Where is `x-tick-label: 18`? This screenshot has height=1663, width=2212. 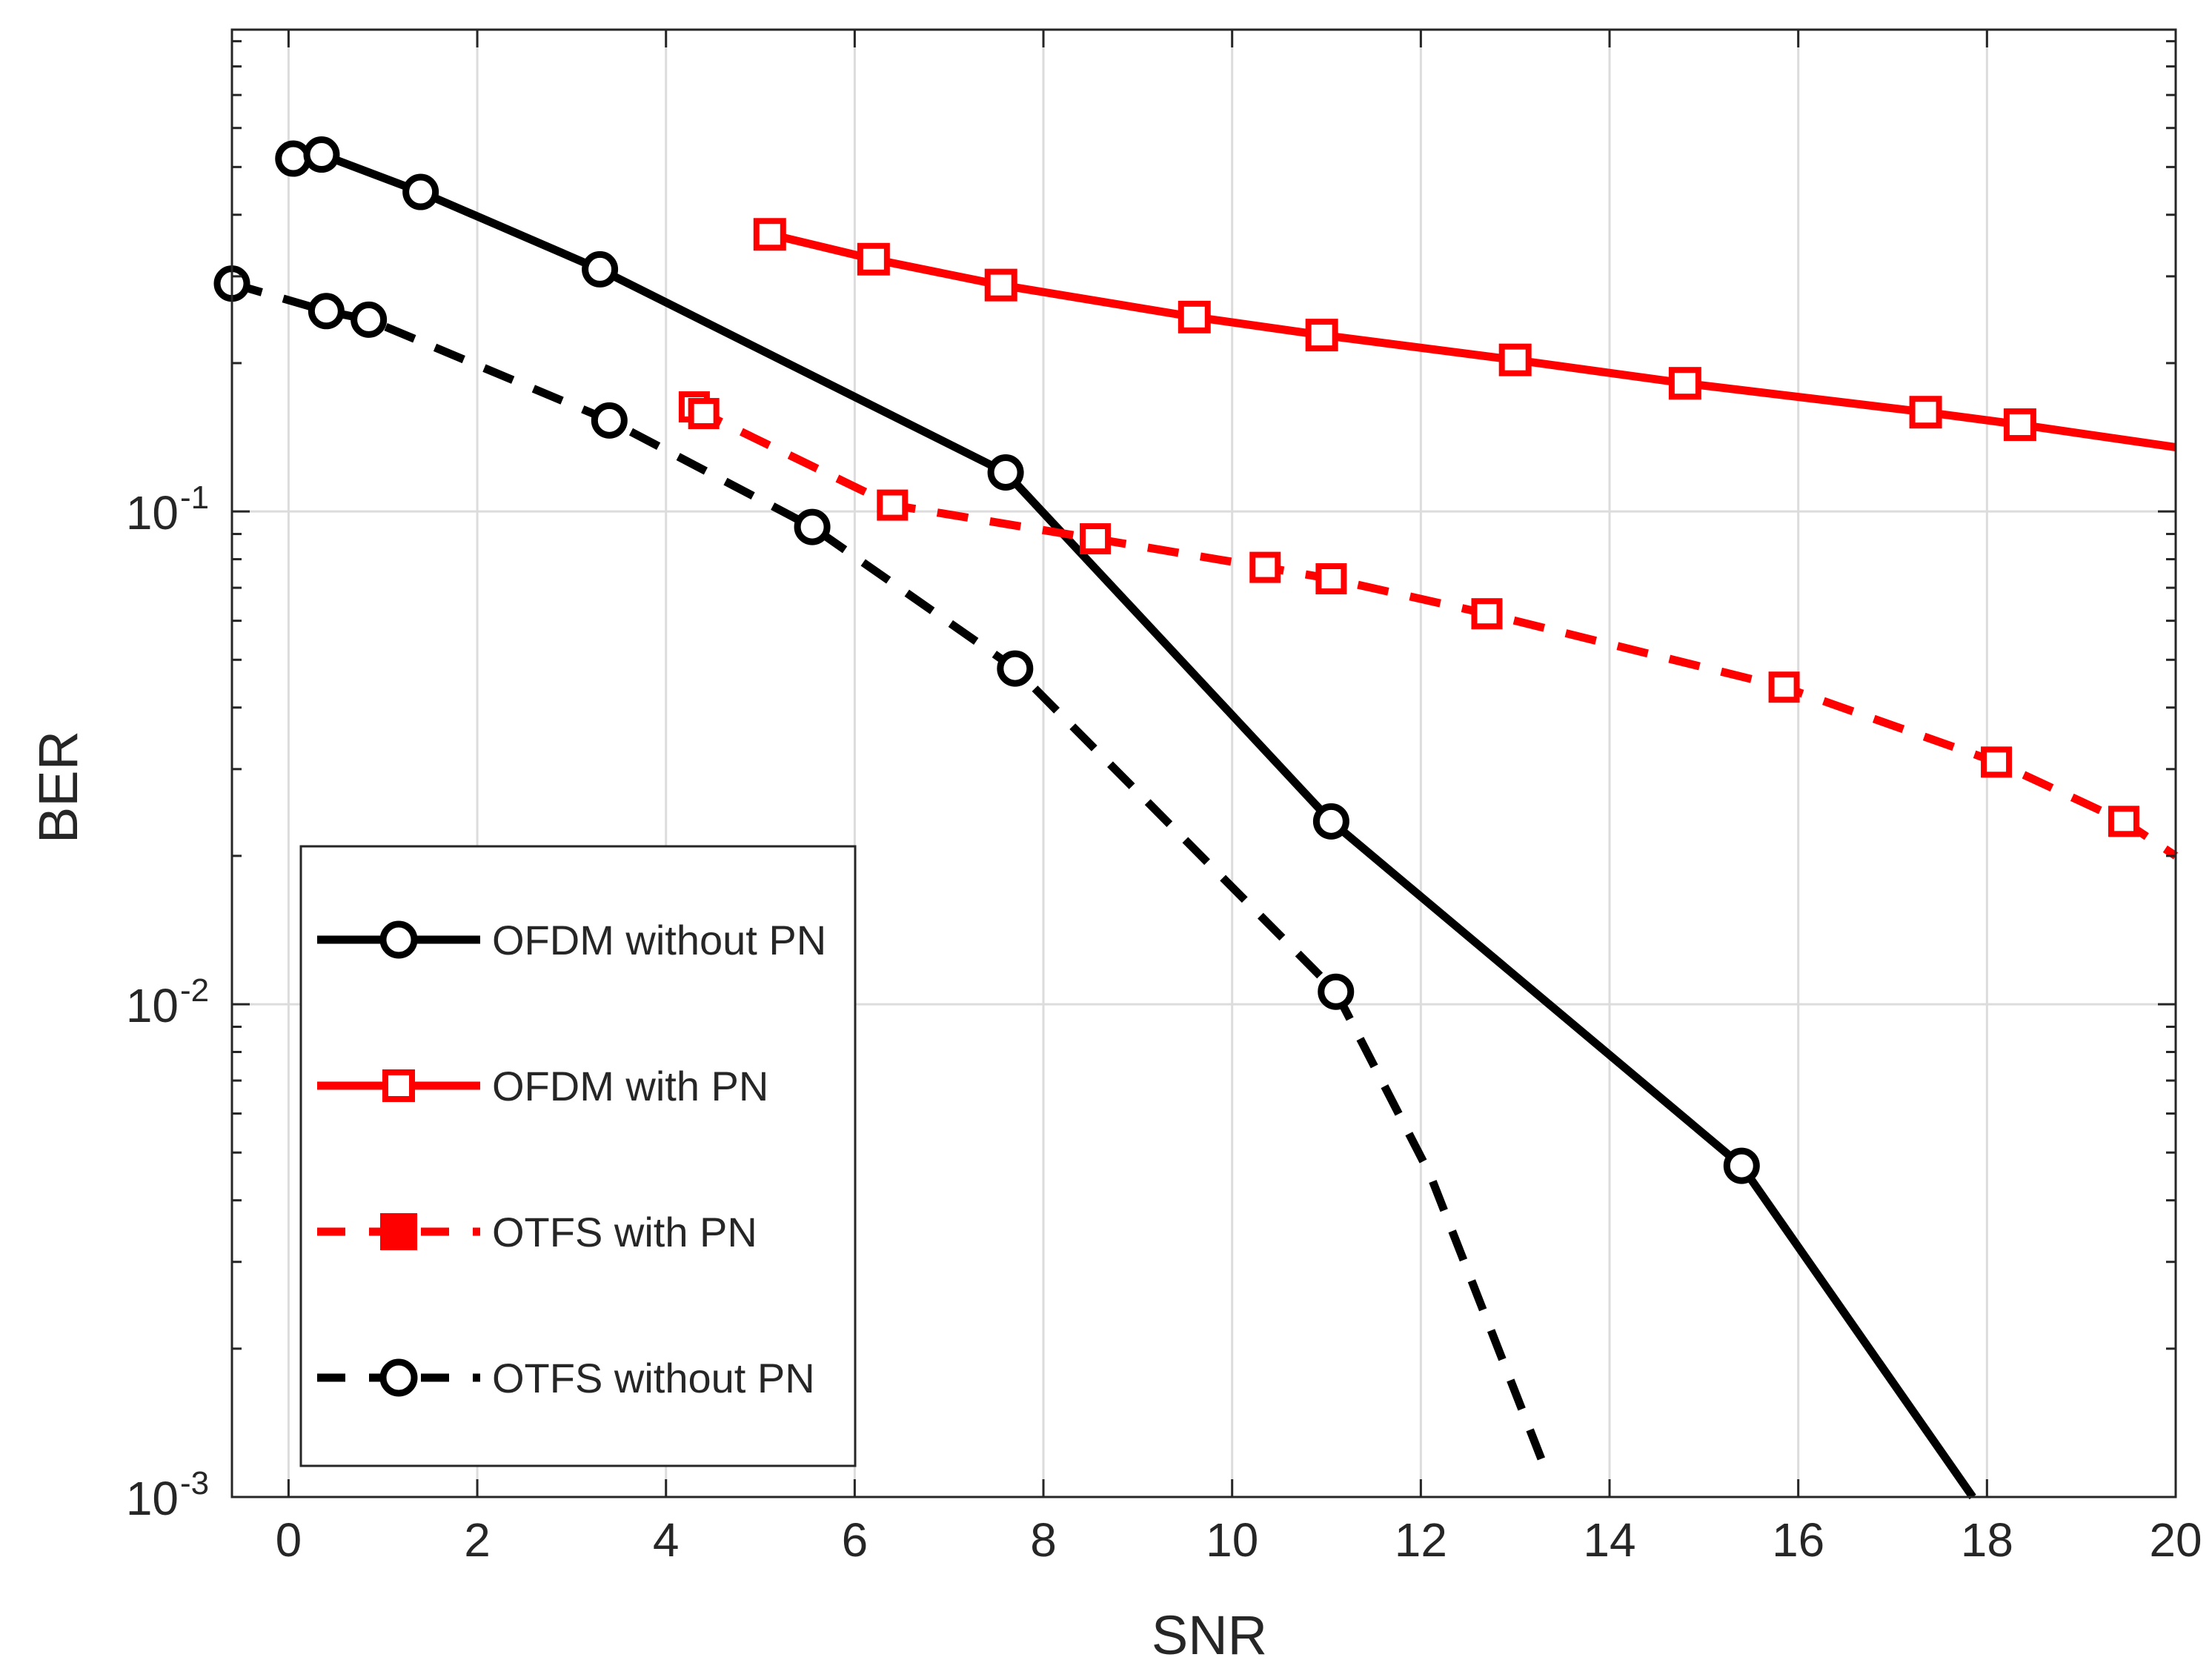
x-tick-label: 18 is located at coordinates (1987, 1540).